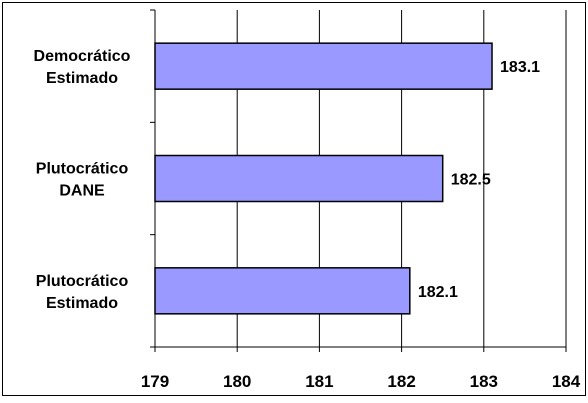 The image size is (588, 403). Describe the element at coordinates (566, 381) in the screenshot. I see `x-tick-label: 184` at that location.